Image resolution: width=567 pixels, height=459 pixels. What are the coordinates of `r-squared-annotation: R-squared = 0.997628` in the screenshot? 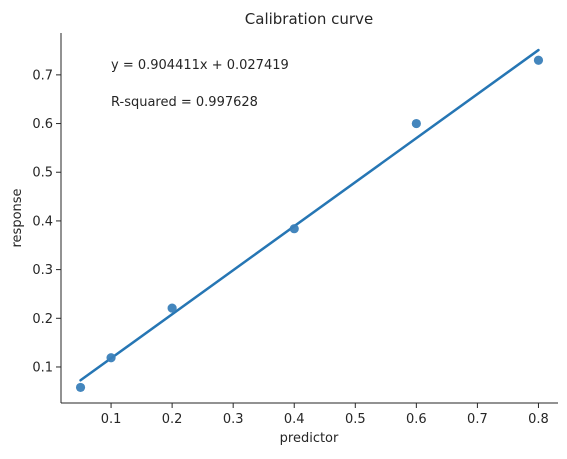 It's located at (184, 102).